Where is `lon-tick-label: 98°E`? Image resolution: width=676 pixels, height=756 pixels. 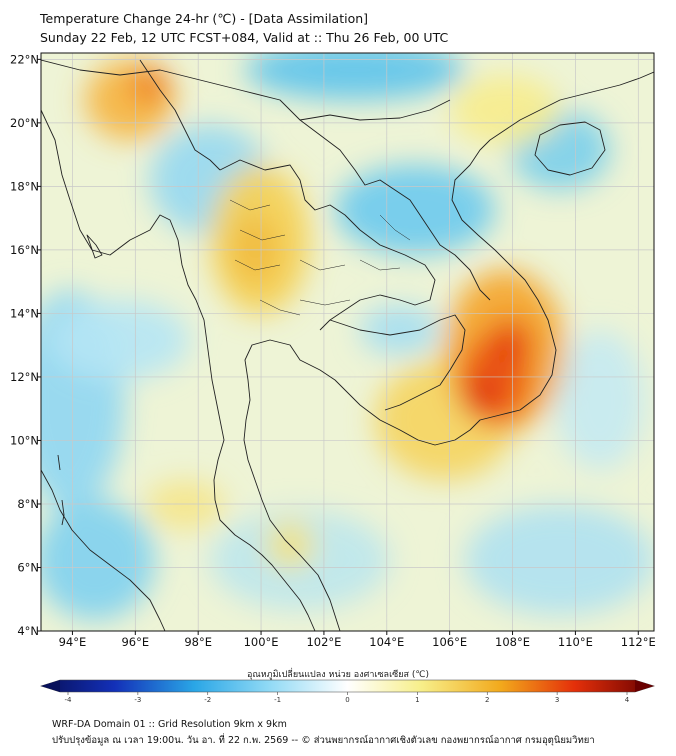
lon-tick-label: 98°E is located at coordinates (198, 642).